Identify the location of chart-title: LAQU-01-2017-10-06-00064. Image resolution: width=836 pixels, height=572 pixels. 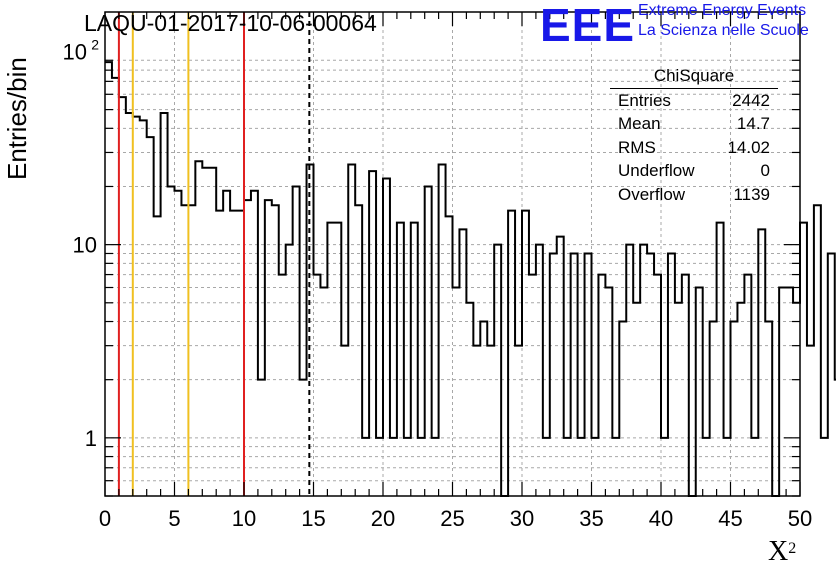
(230, 23).